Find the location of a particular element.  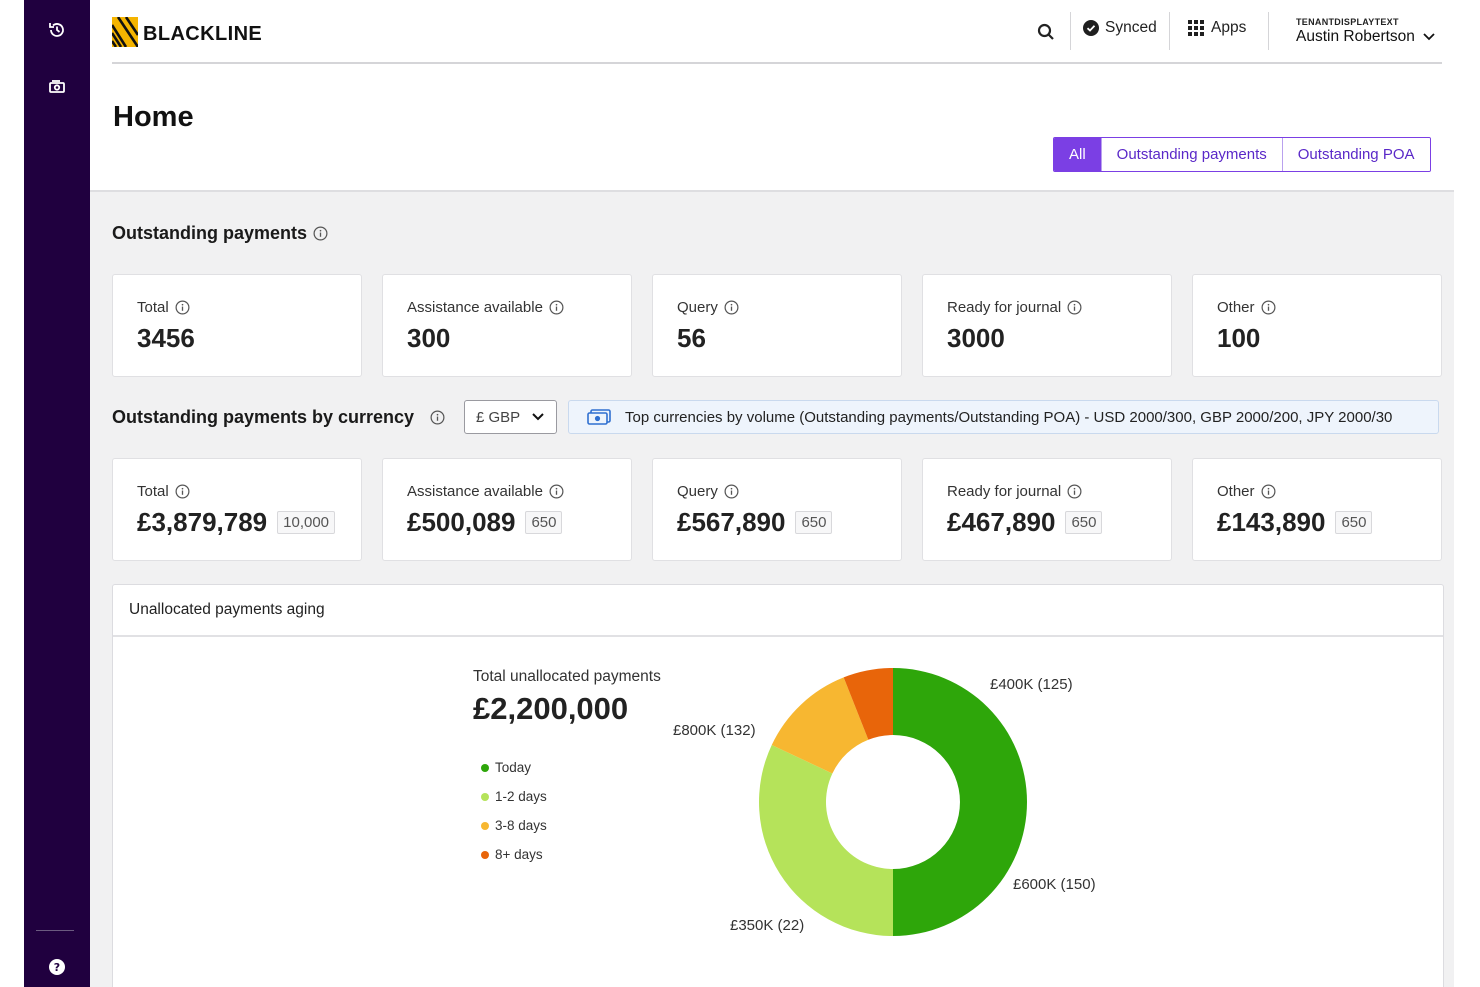

brand-name: BLACKLINE is located at coordinates (203, 33).